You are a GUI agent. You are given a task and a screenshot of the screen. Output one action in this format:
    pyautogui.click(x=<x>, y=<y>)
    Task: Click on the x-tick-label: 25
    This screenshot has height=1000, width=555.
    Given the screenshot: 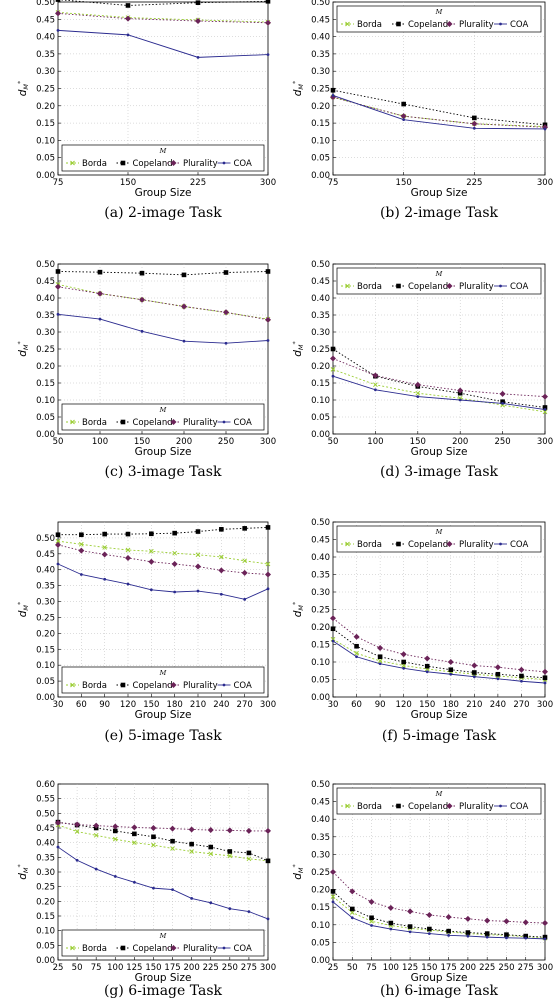 What is the action you would take?
    pyautogui.click(x=58, y=968)
    